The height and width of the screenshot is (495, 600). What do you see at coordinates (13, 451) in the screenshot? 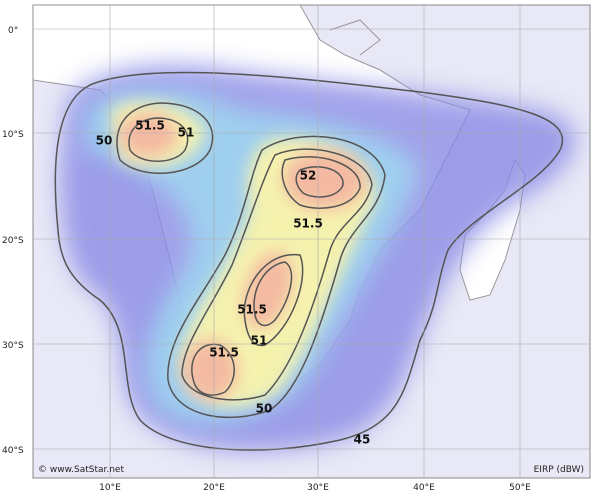
I see `lat-label: 40°S` at bounding box center [13, 451].